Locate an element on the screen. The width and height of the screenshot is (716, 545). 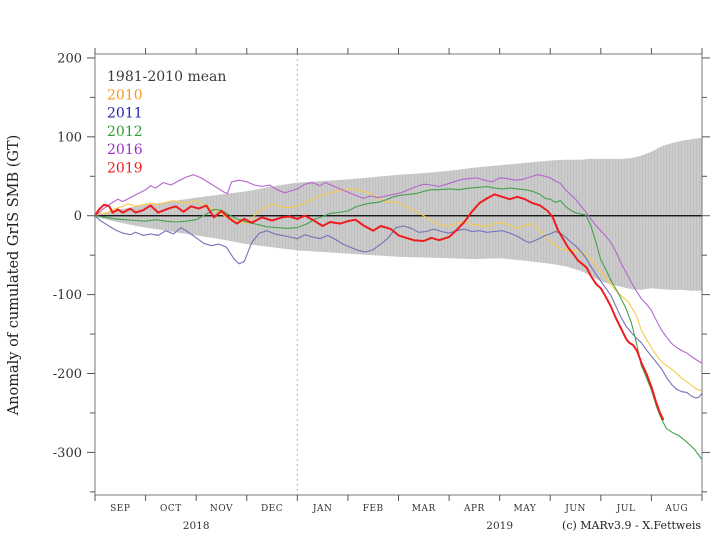
y-axis-title: Anomaly of cumulated GrIS SMB (GT) is located at coordinates (14, 276).